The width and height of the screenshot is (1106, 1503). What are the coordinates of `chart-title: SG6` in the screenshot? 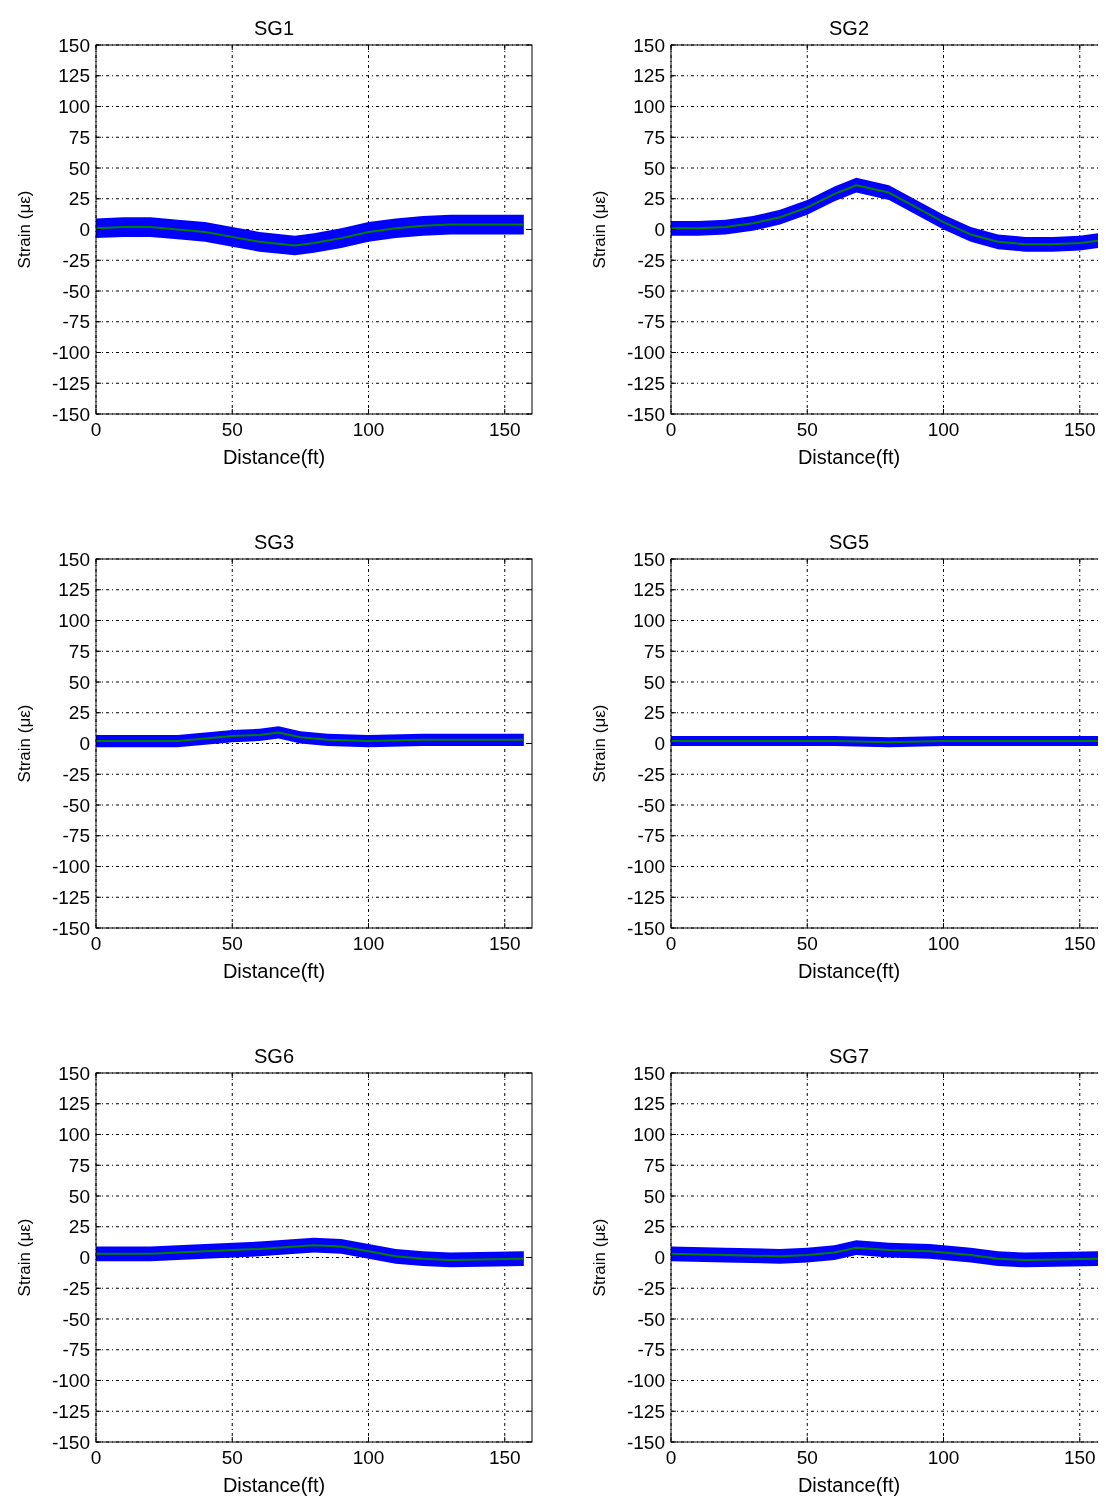 It's located at (274, 1056).